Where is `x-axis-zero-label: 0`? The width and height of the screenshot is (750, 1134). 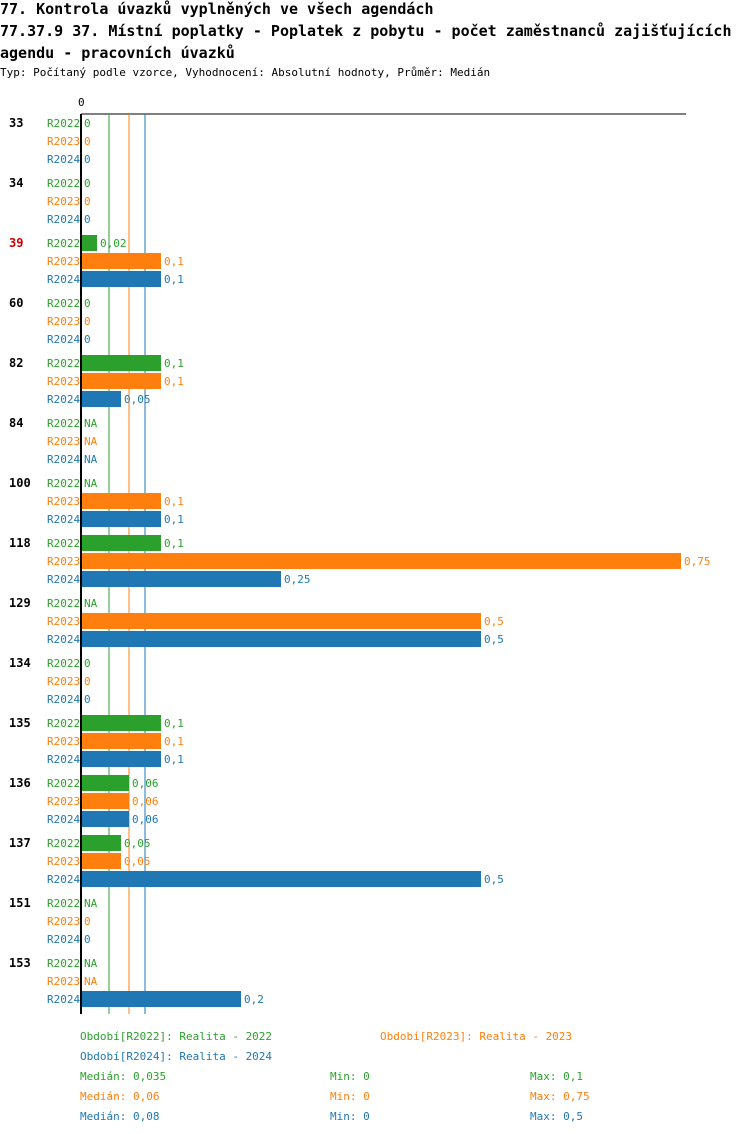
x-axis-zero-label: 0 is located at coordinates (81, 102).